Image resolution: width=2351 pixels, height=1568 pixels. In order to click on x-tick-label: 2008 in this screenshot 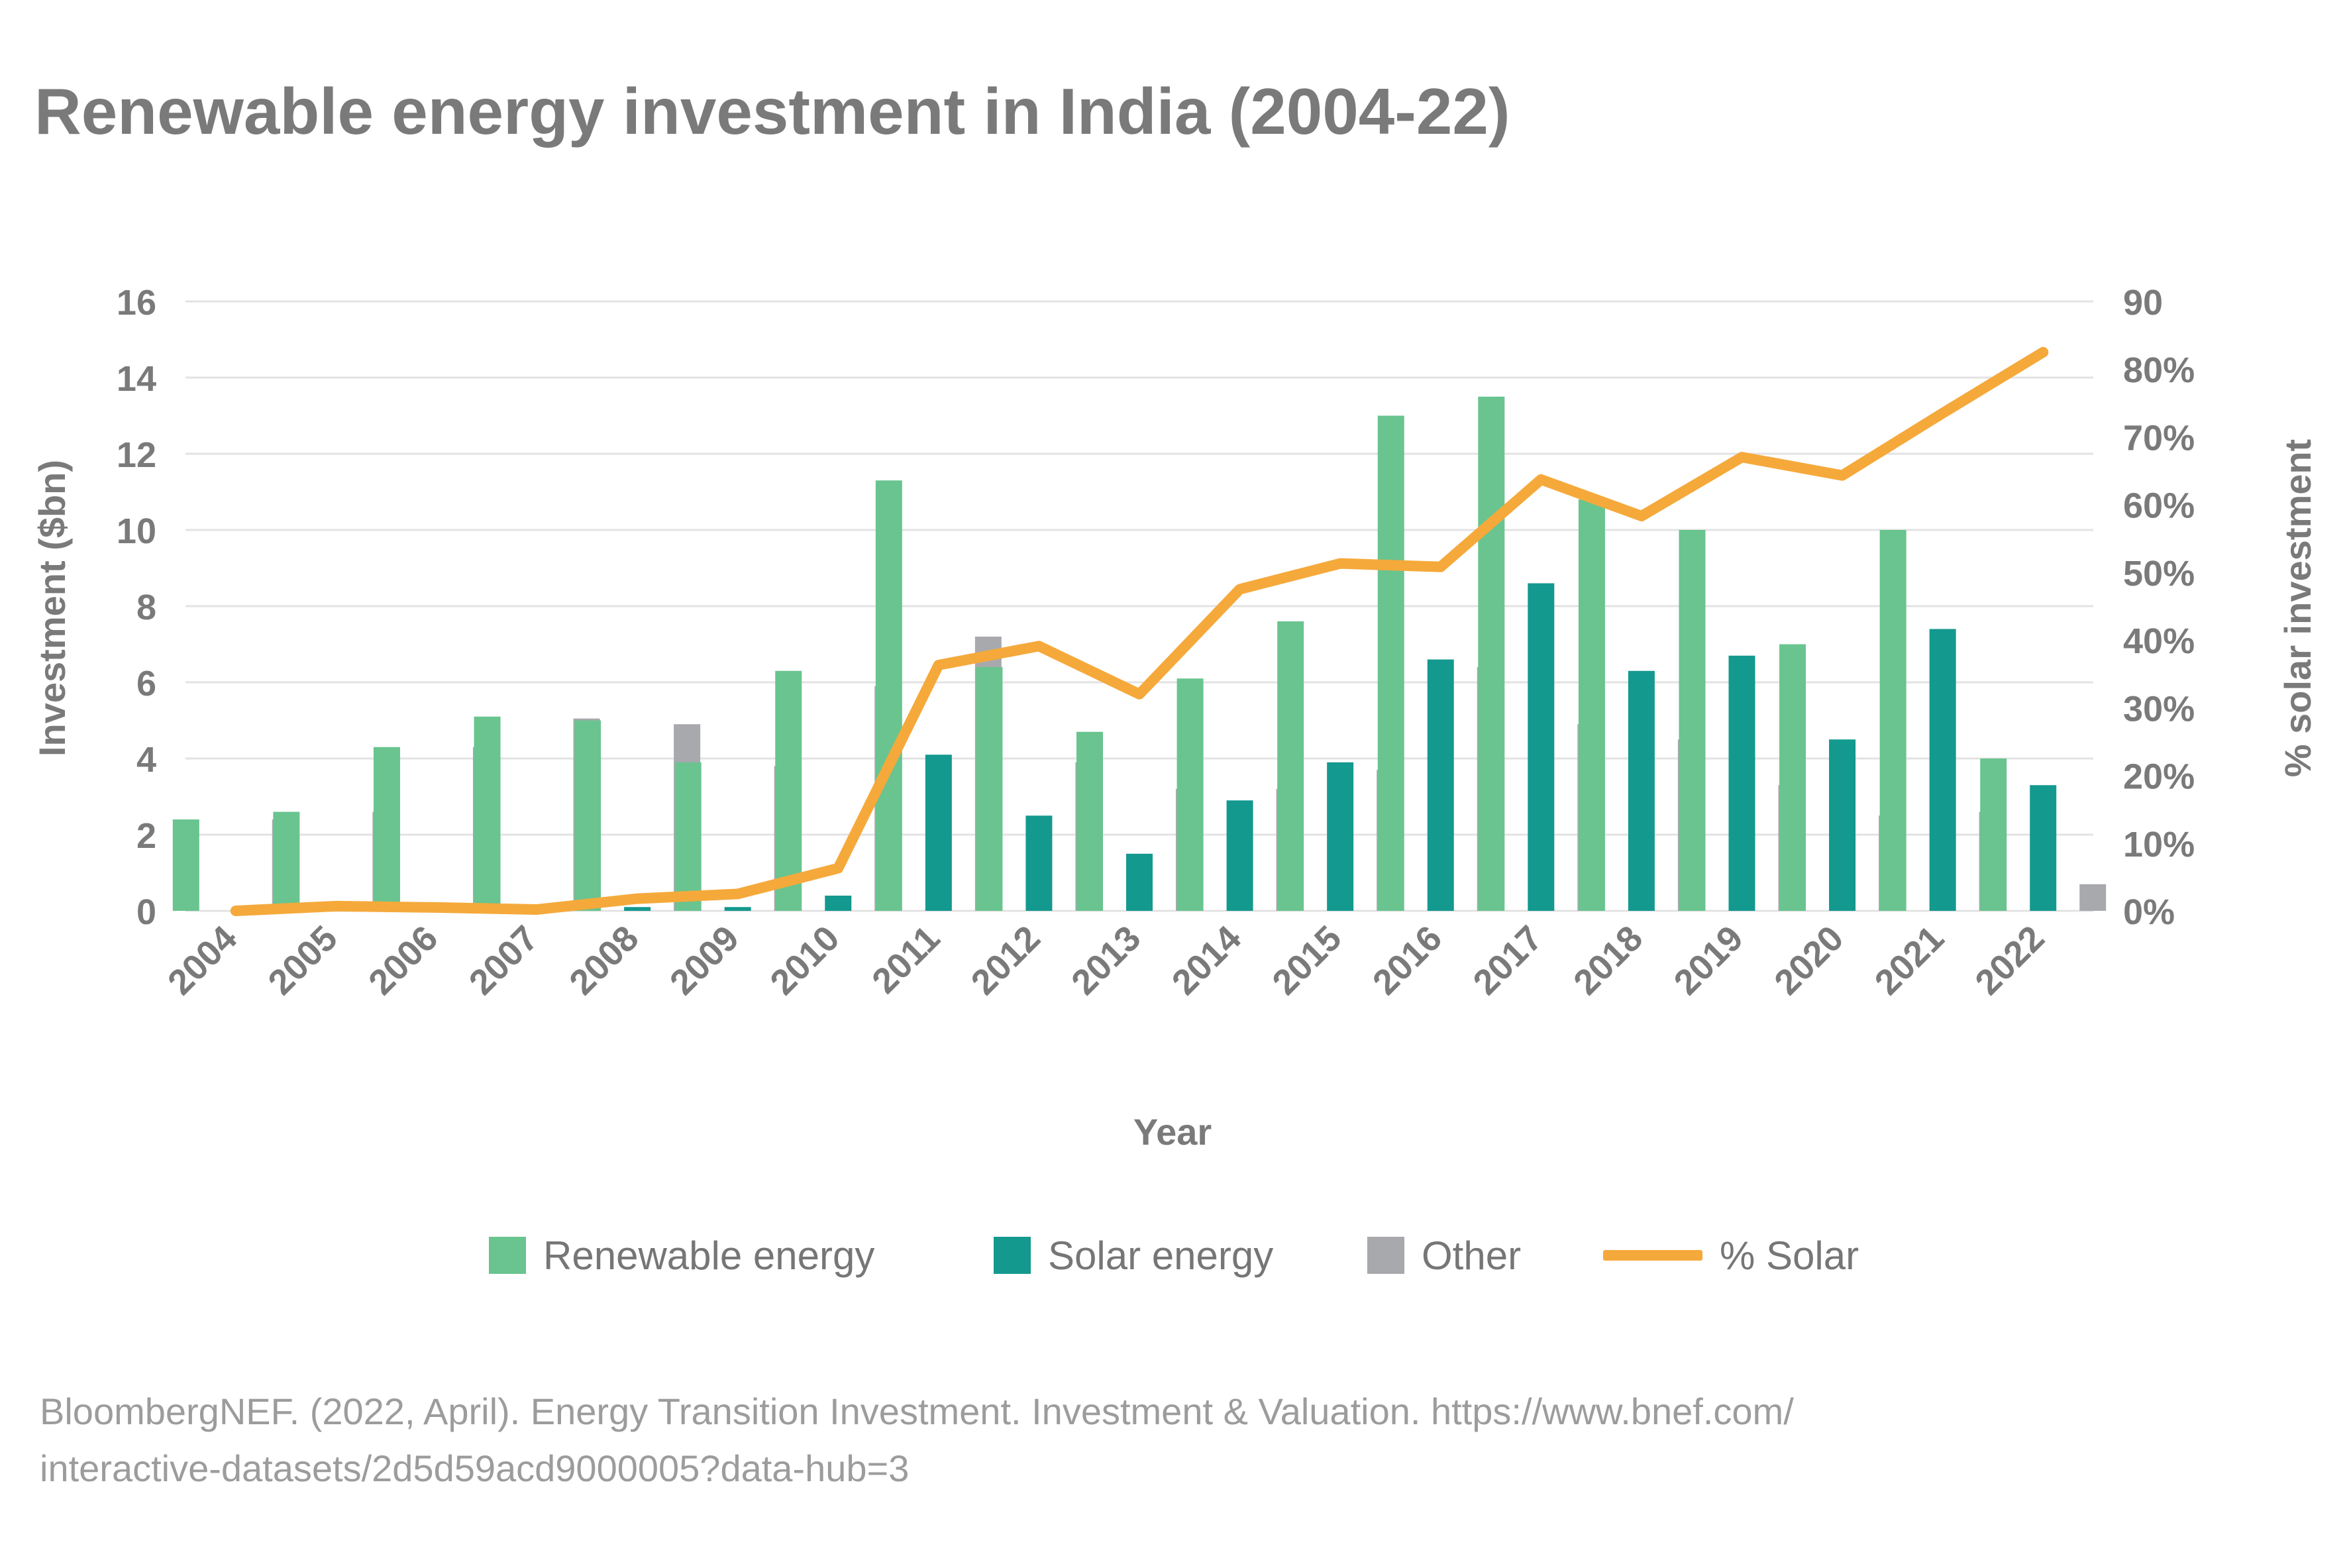, I will do `click(604, 960)`.